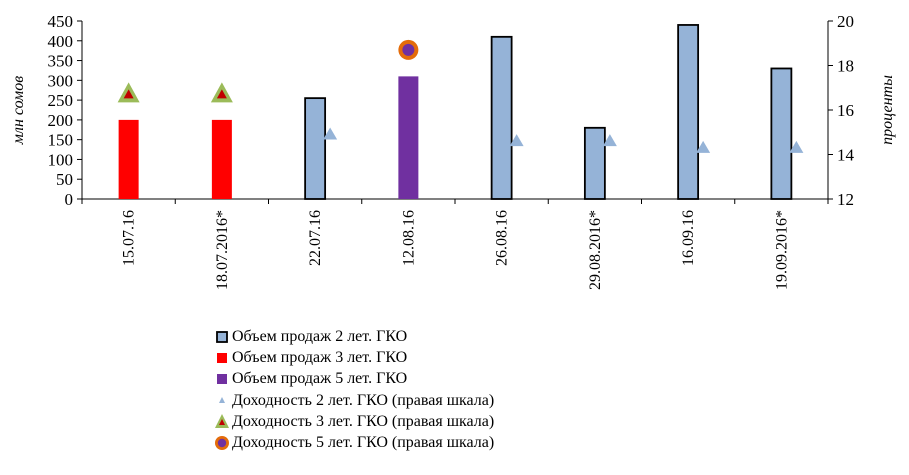 The height and width of the screenshot is (475, 909). Describe the element at coordinates (61, 159) in the screenshot. I see `left-axis-tick-label: 100` at that location.